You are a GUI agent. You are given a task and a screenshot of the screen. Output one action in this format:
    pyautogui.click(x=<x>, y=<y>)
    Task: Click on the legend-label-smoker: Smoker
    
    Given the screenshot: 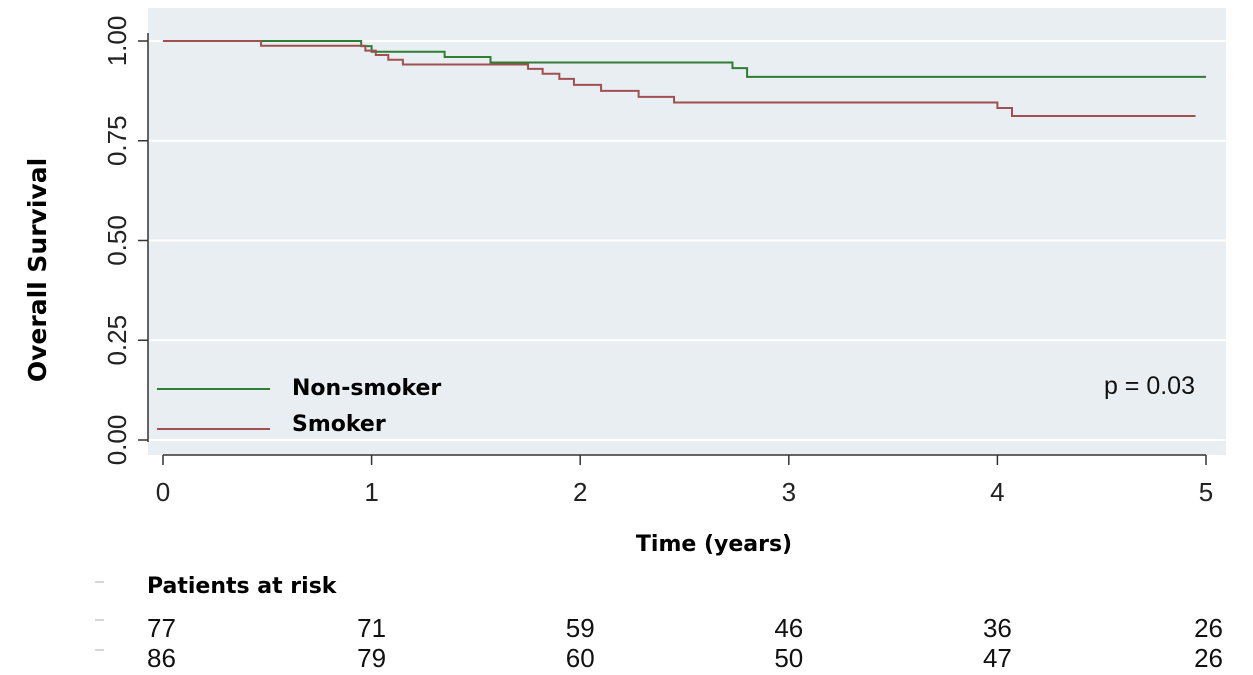 What is the action you would take?
    pyautogui.click(x=339, y=424)
    